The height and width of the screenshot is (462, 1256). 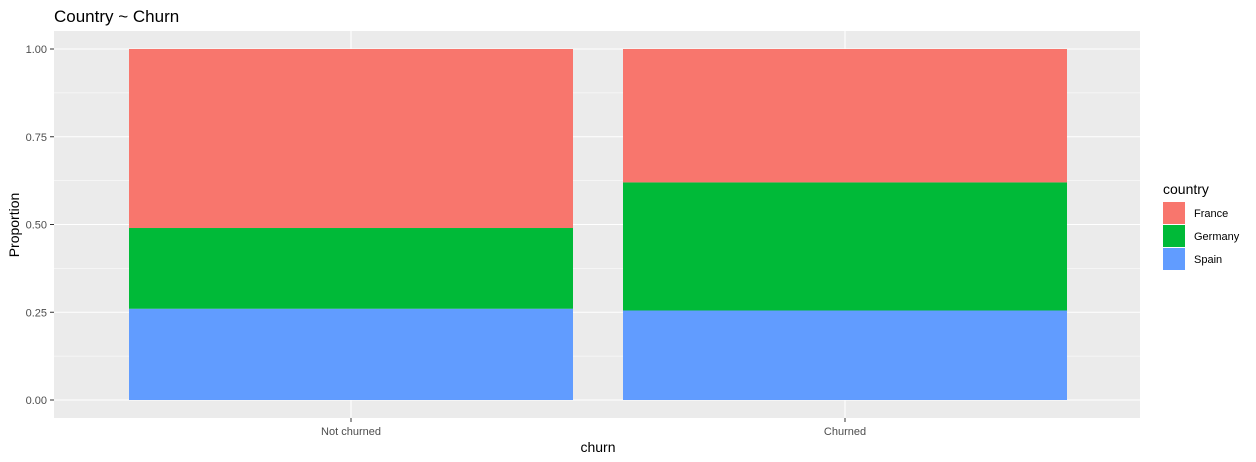 I want to click on legend-title: country, so click(x=1186, y=189).